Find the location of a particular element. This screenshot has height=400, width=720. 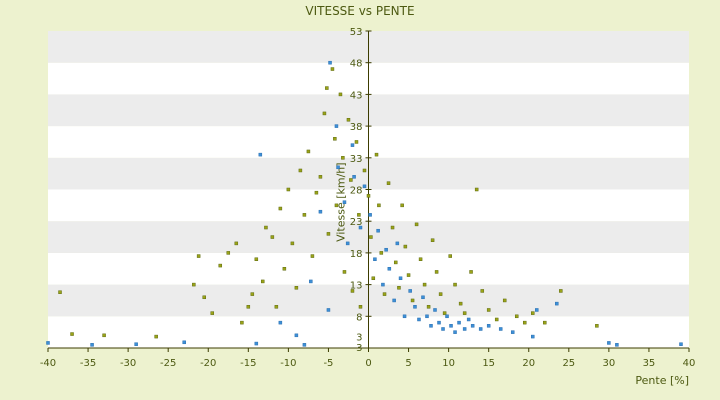

x-tick-label: -35 is located at coordinates (88, 363).